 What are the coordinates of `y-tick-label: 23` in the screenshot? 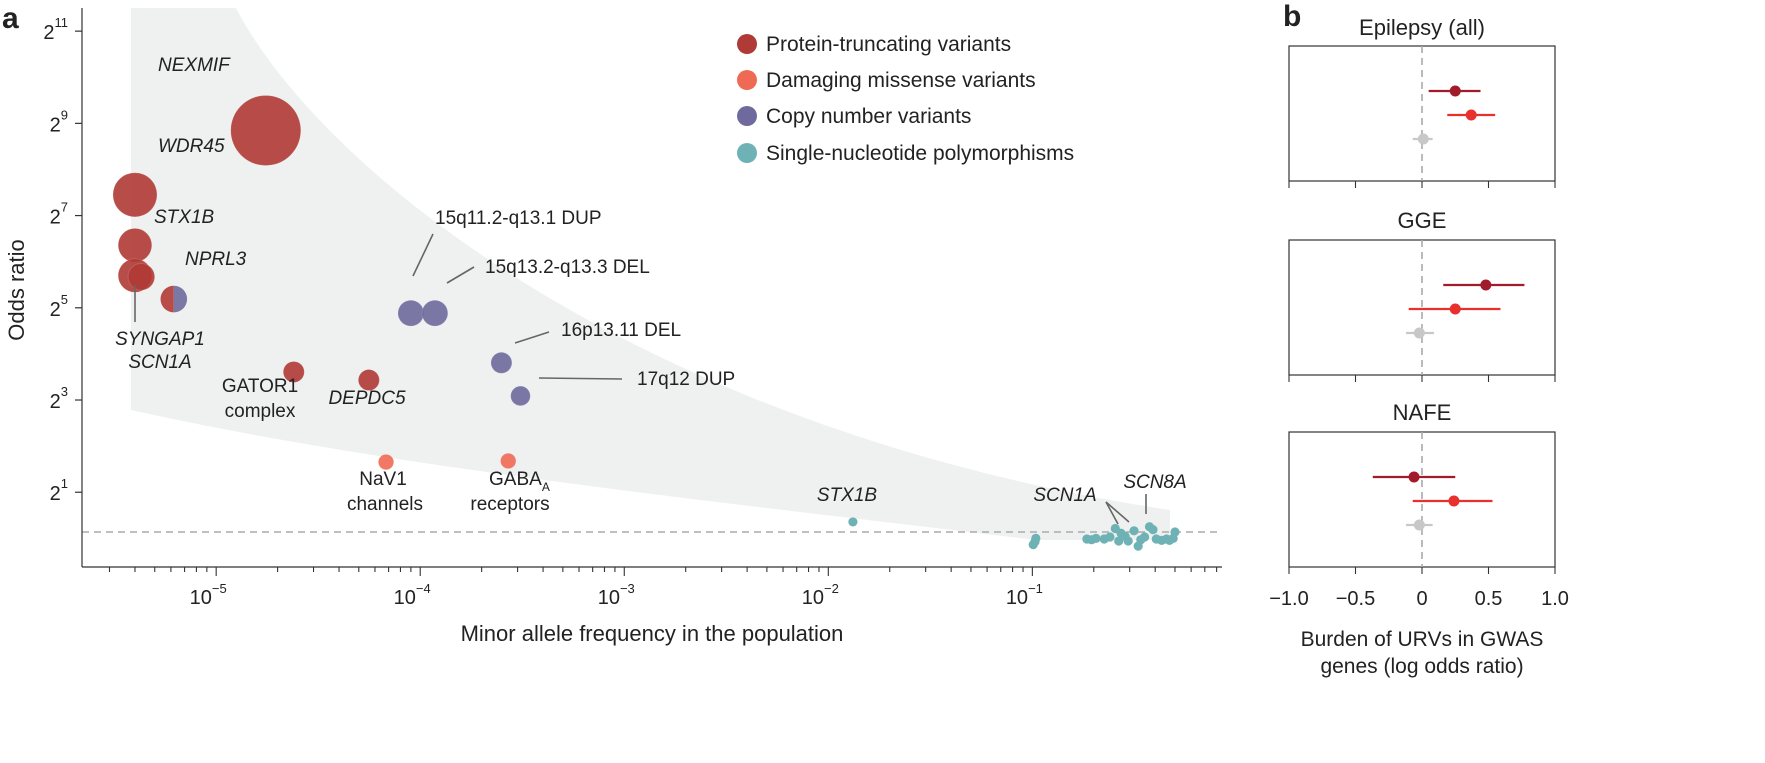 It's located at (59, 398).